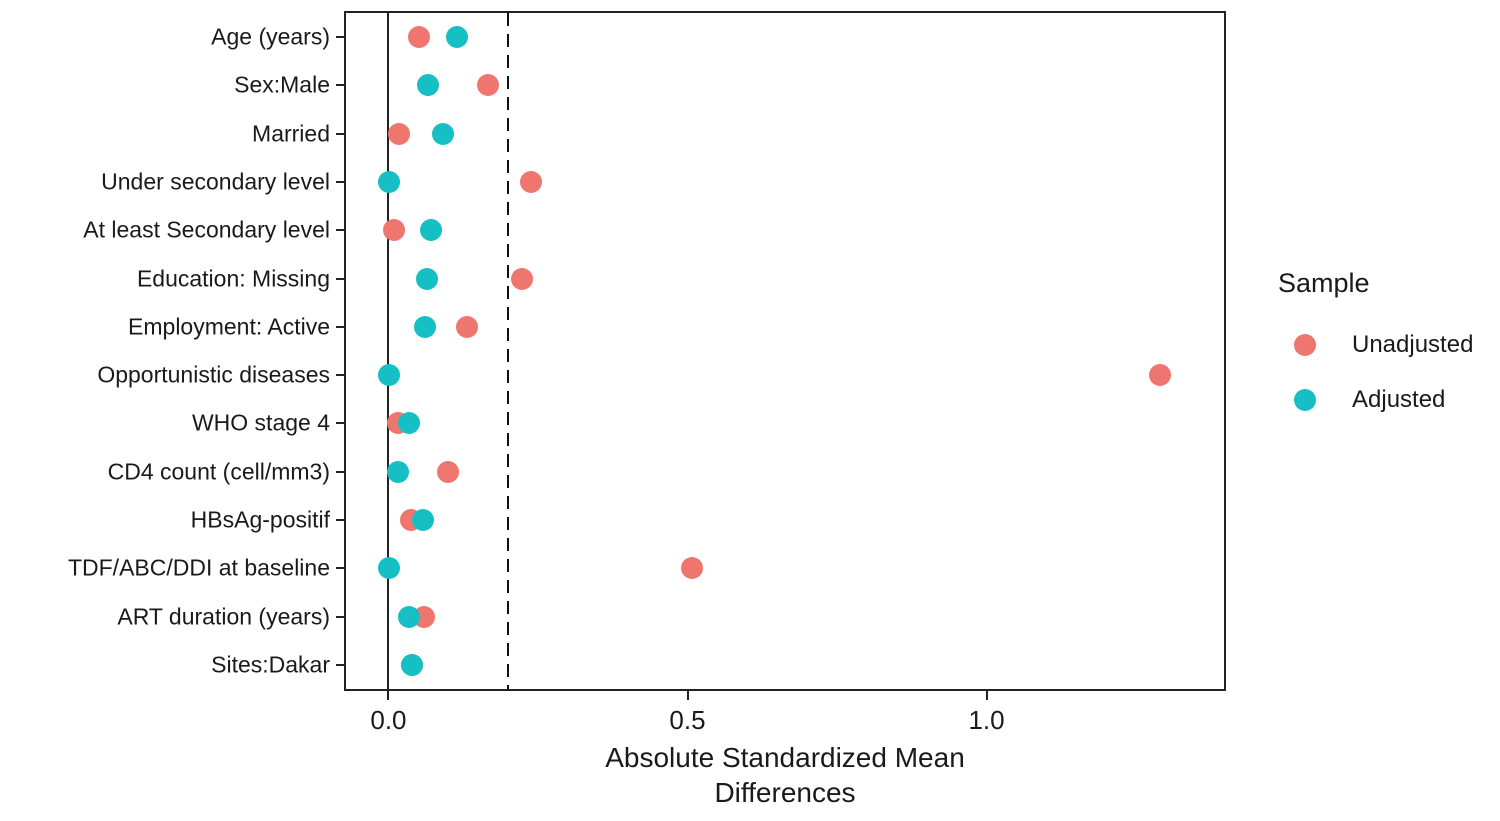  I want to click on adjusted-dot-icon, so click(1305, 399).